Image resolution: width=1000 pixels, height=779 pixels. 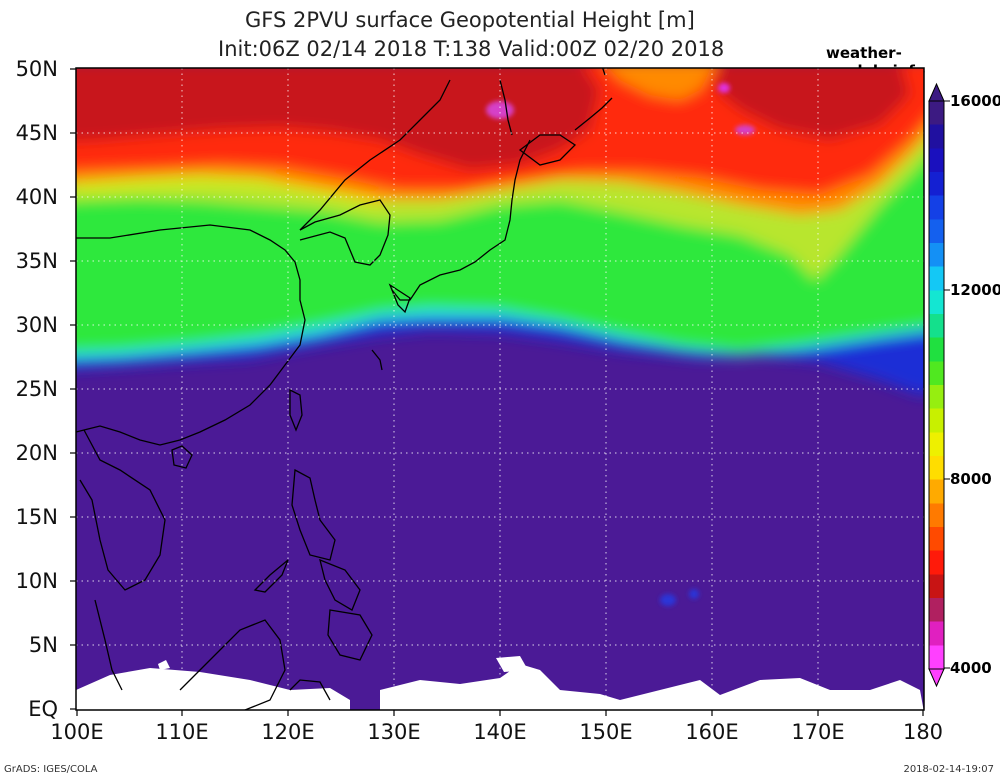 I want to click on lat-label-10n: 10N, so click(x=36, y=581).